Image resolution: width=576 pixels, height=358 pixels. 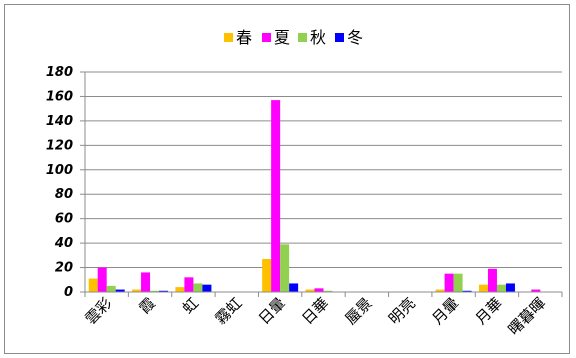 What do you see at coordinates (319, 290) in the screenshot?
I see `bar-夏-日華` at bounding box center [319, 290].